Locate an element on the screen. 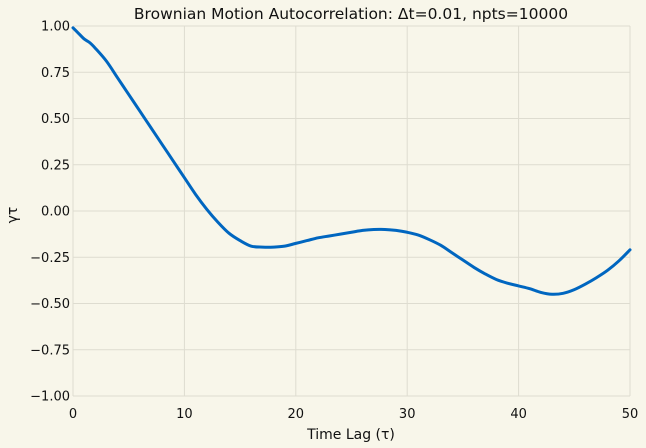 This screenshot has height=448, width=646. x-tick-label: 10 is located at coordinates (184, 414).